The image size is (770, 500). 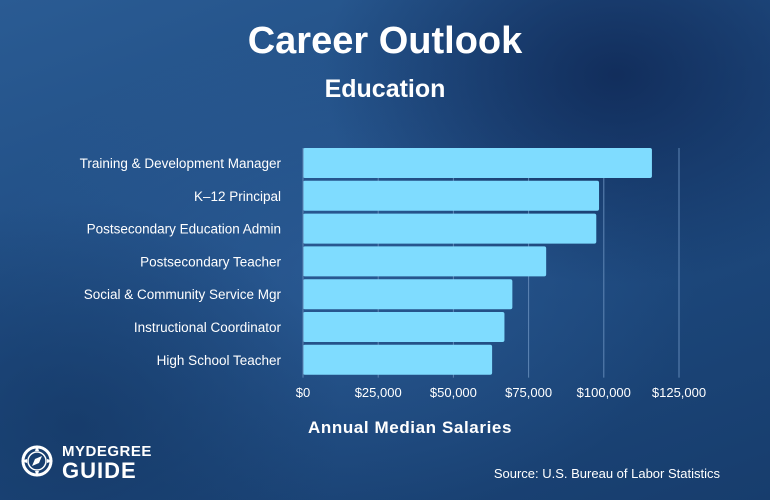 I want to click on x-tick-label-0: $0, so click(x=303, y=392).